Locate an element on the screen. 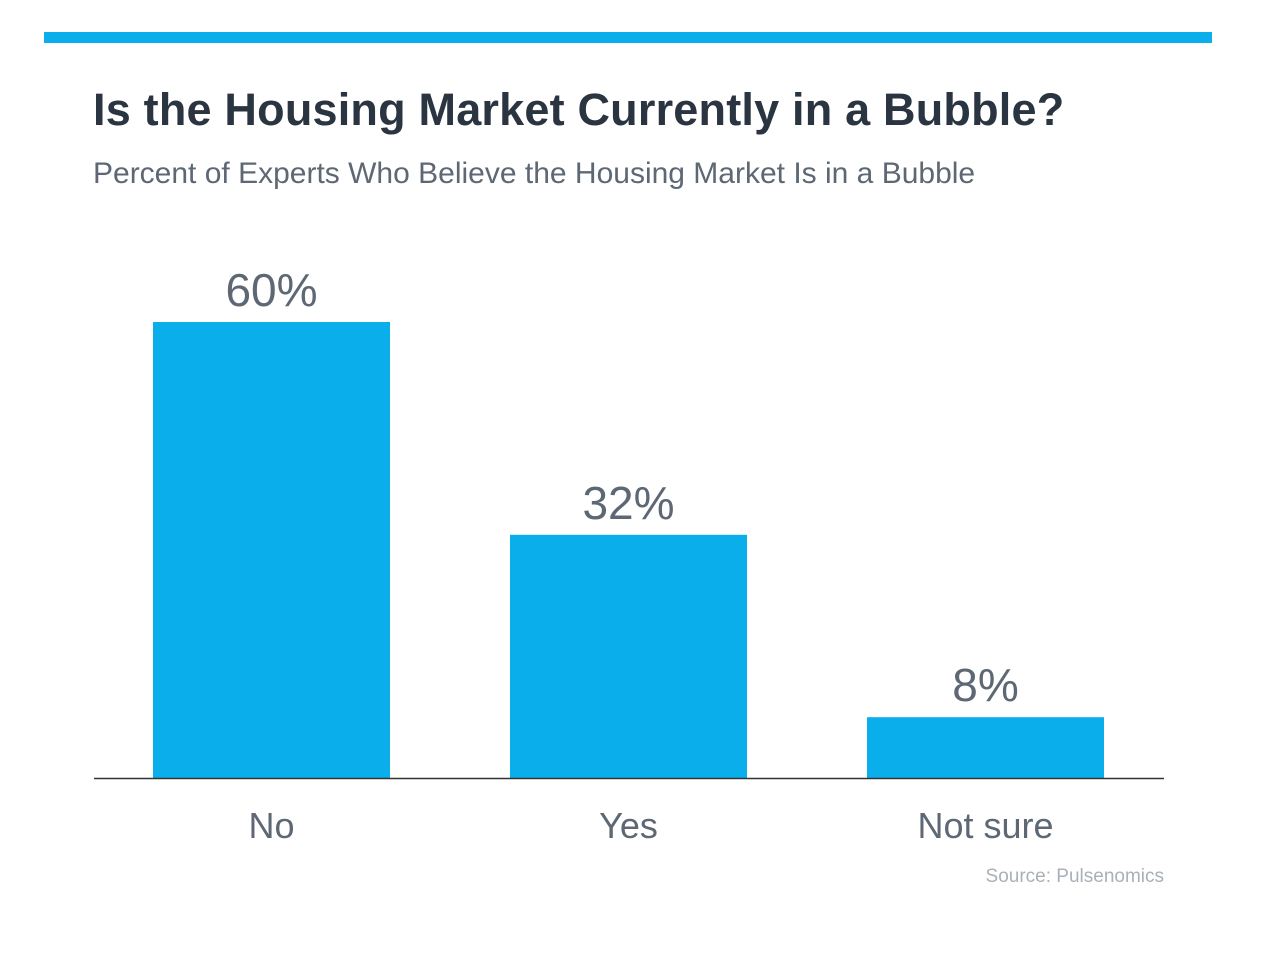 The height and width of the screenshot is (958, 1286). bar-no is located at coordinates (271, 550).